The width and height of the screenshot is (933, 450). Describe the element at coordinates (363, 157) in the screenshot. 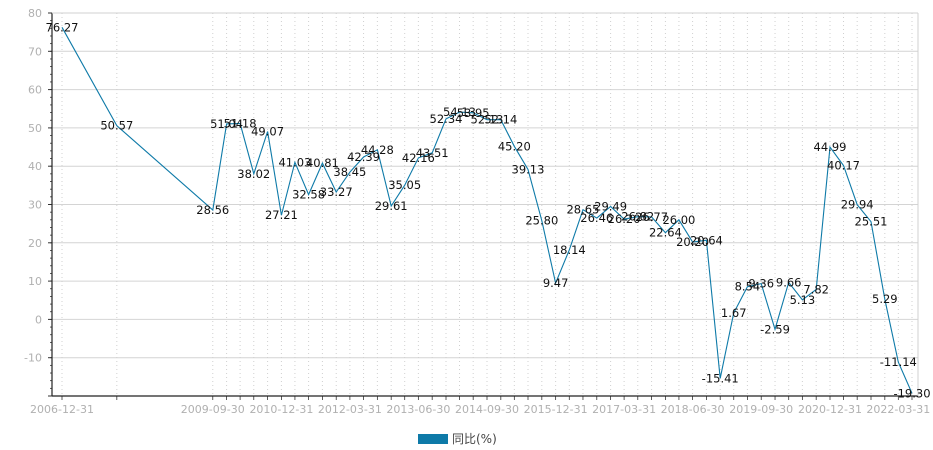

I see `data-label: 42.39` at that location.